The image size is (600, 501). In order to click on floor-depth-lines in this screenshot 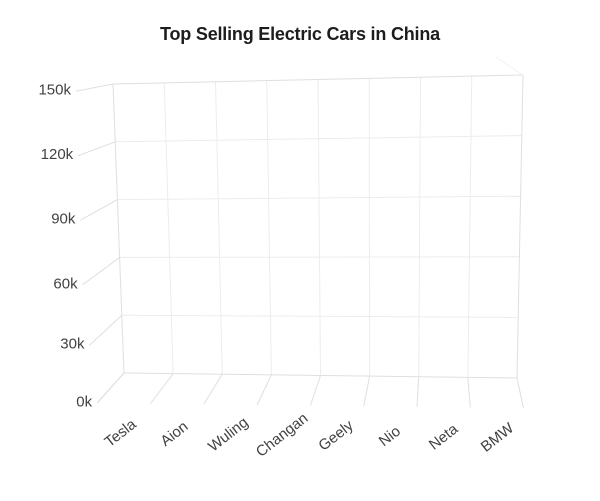, I will do `click(310, 390)`.